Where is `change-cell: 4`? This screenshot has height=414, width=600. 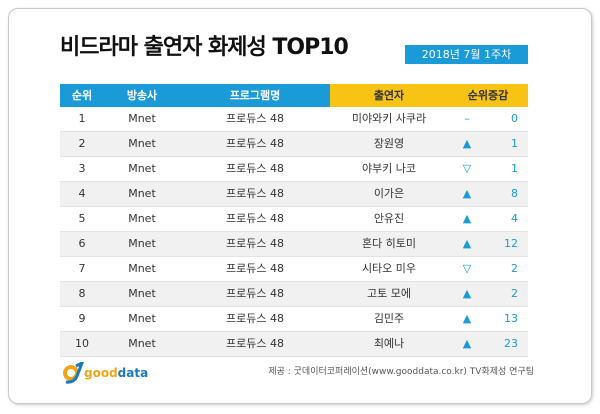
change-cell: 4 is located at coordinates (507, 219).